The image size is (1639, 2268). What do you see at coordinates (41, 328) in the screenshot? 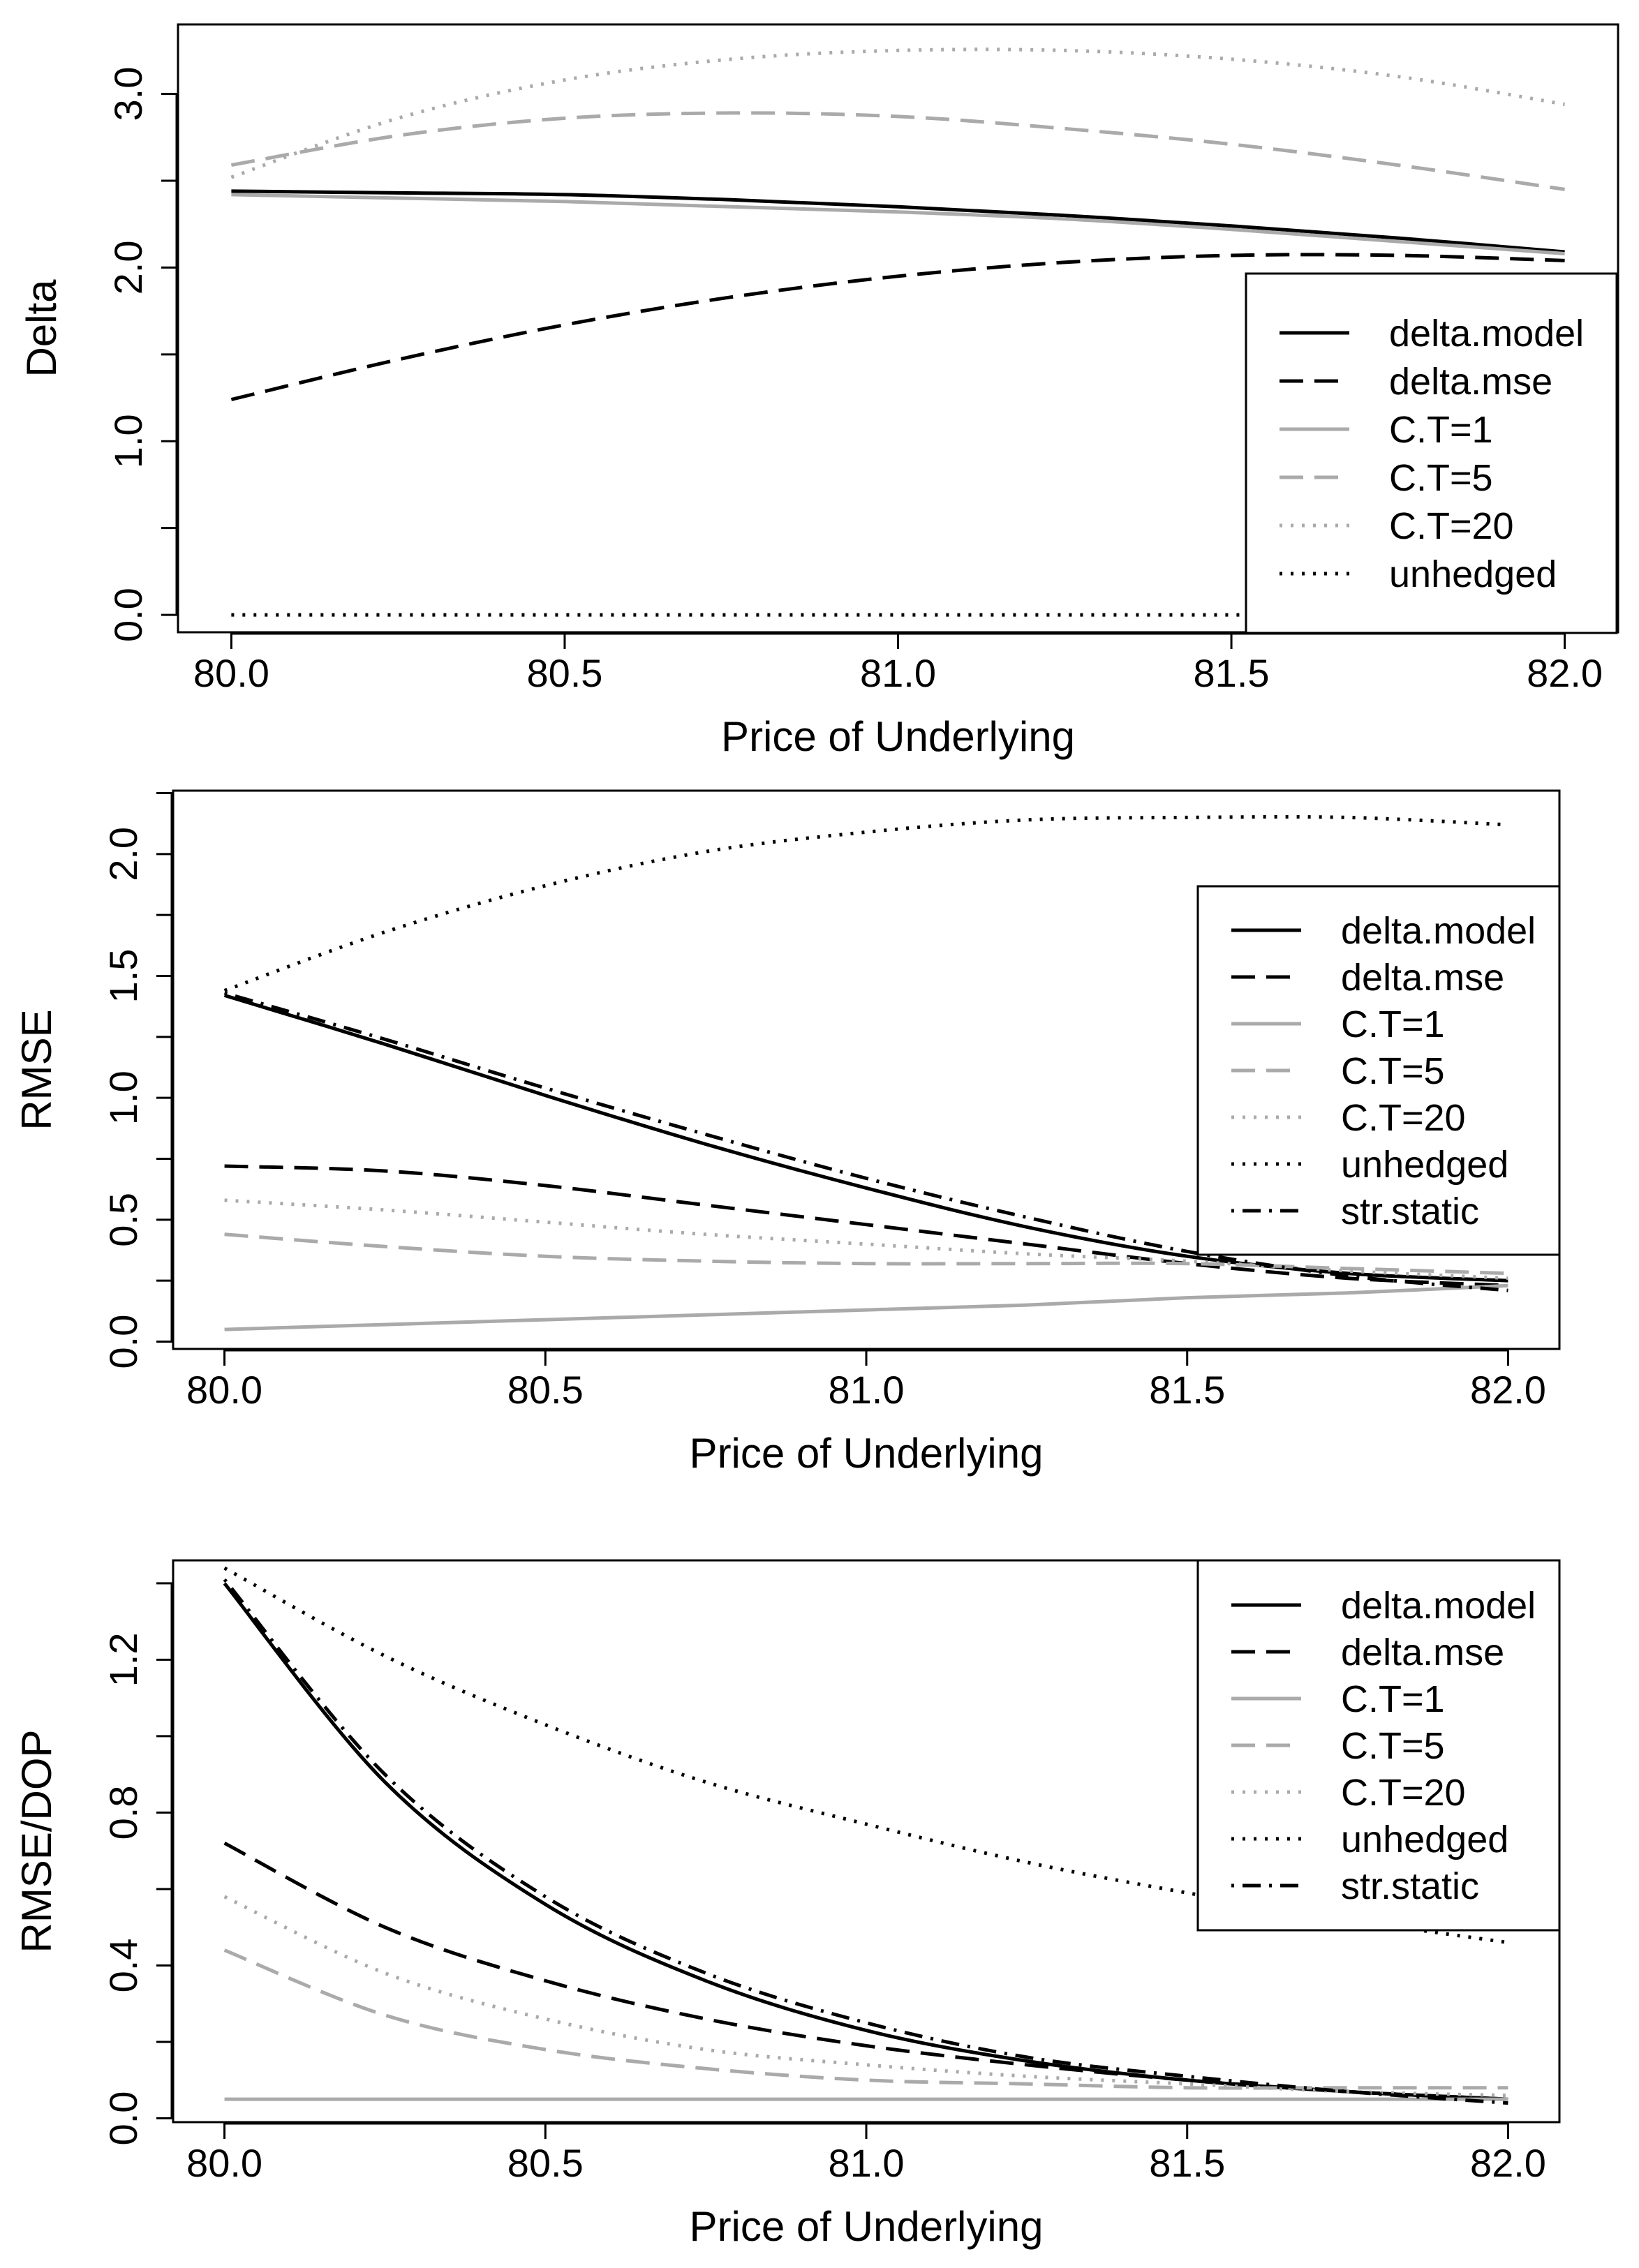
I see `y-axis-title: Delta` at bounding box center [41, 328].